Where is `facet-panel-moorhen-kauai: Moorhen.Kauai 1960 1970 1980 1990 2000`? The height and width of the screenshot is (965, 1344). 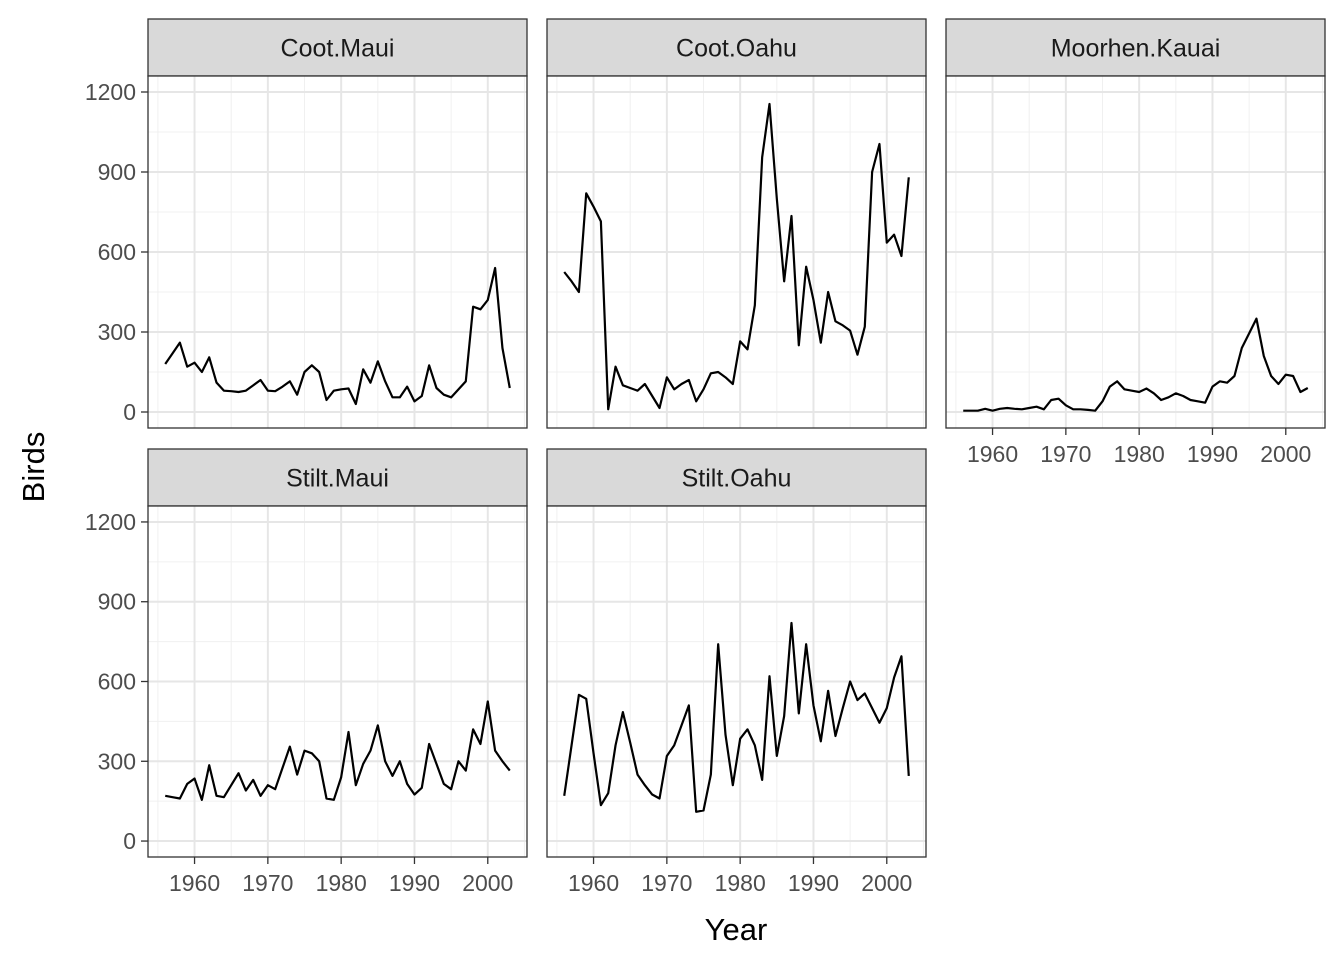
facet-panel-moorhen-kauai: Moorhen.Kauai 1960 1970 1980 1990 2000 is located at coordinates (1135, 242).